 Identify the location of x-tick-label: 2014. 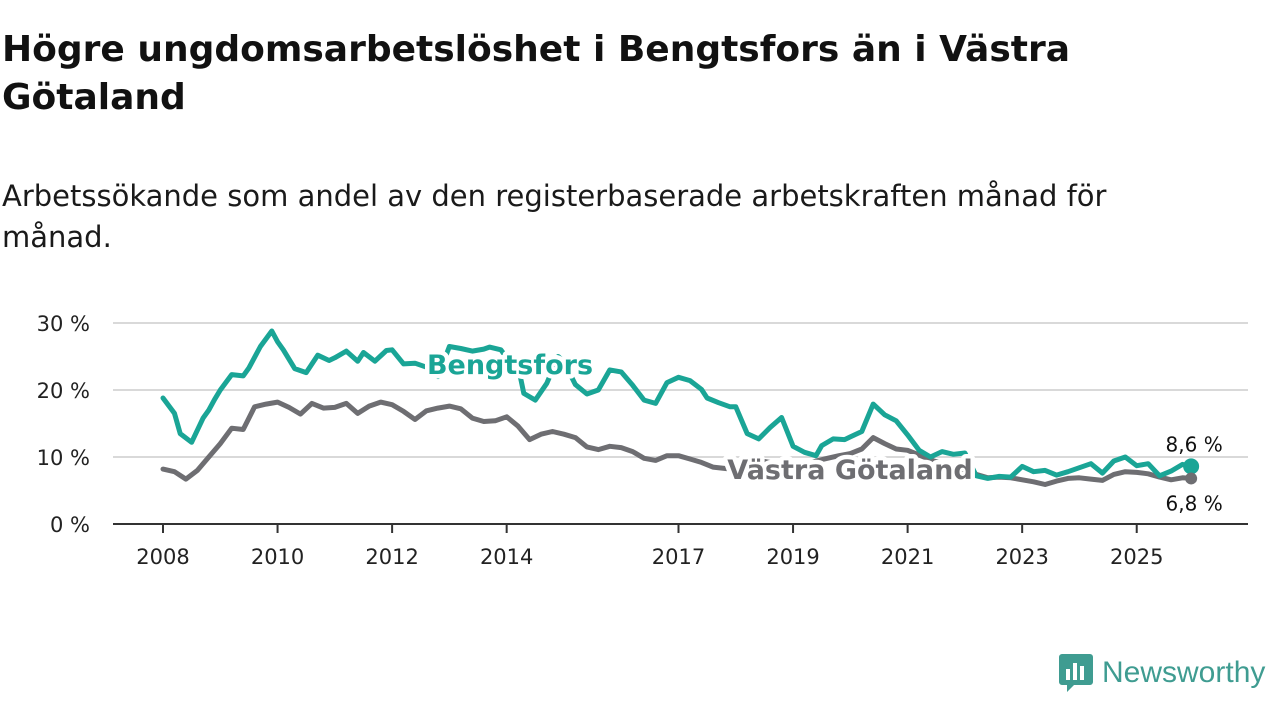
(506, 557).